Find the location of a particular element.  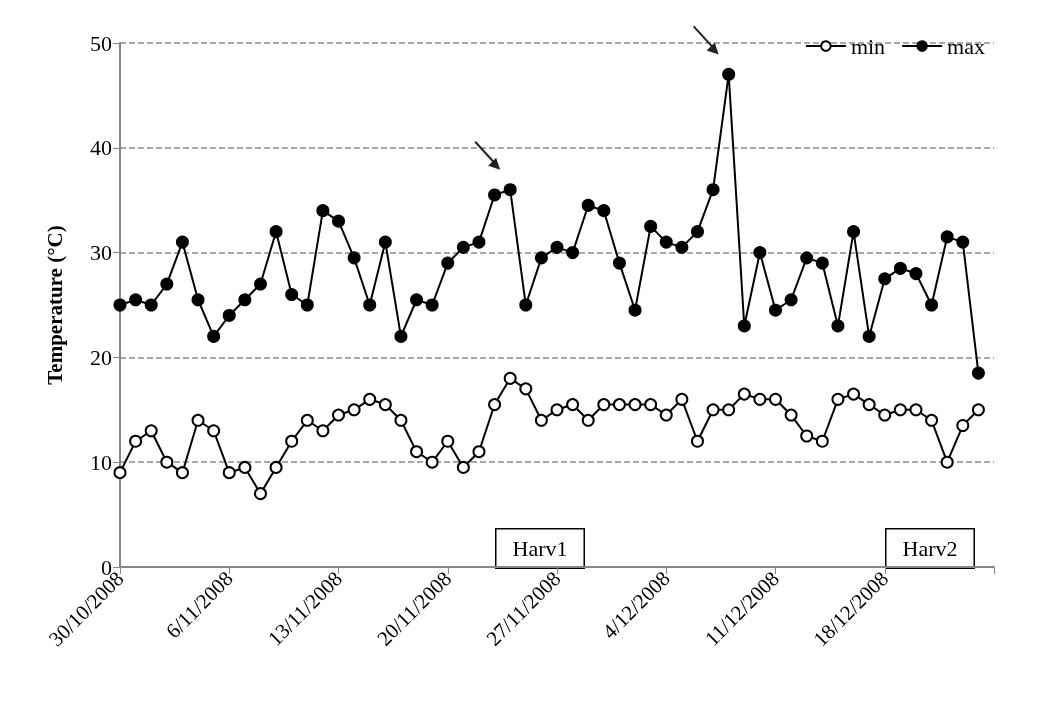

y-tick-label: 20 is located at coordinates (101, 357).